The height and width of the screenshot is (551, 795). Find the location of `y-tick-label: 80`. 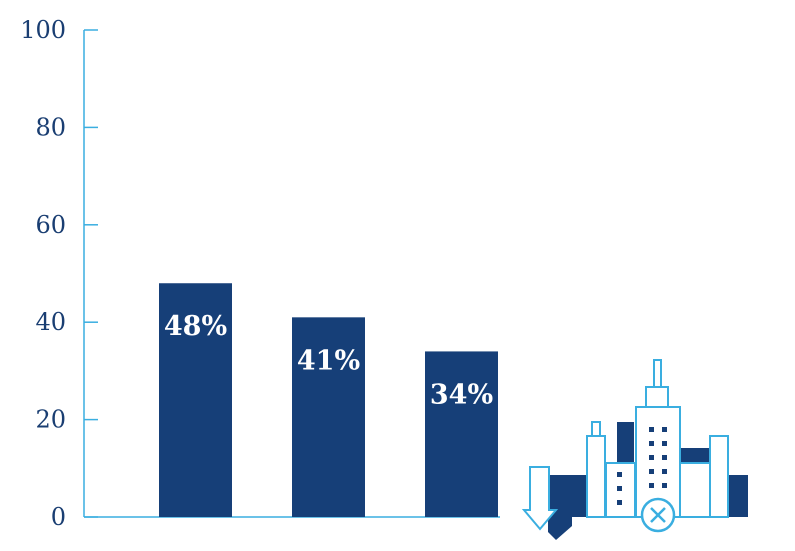

y-tick-label: 80 is located at coordinates (50, 127).